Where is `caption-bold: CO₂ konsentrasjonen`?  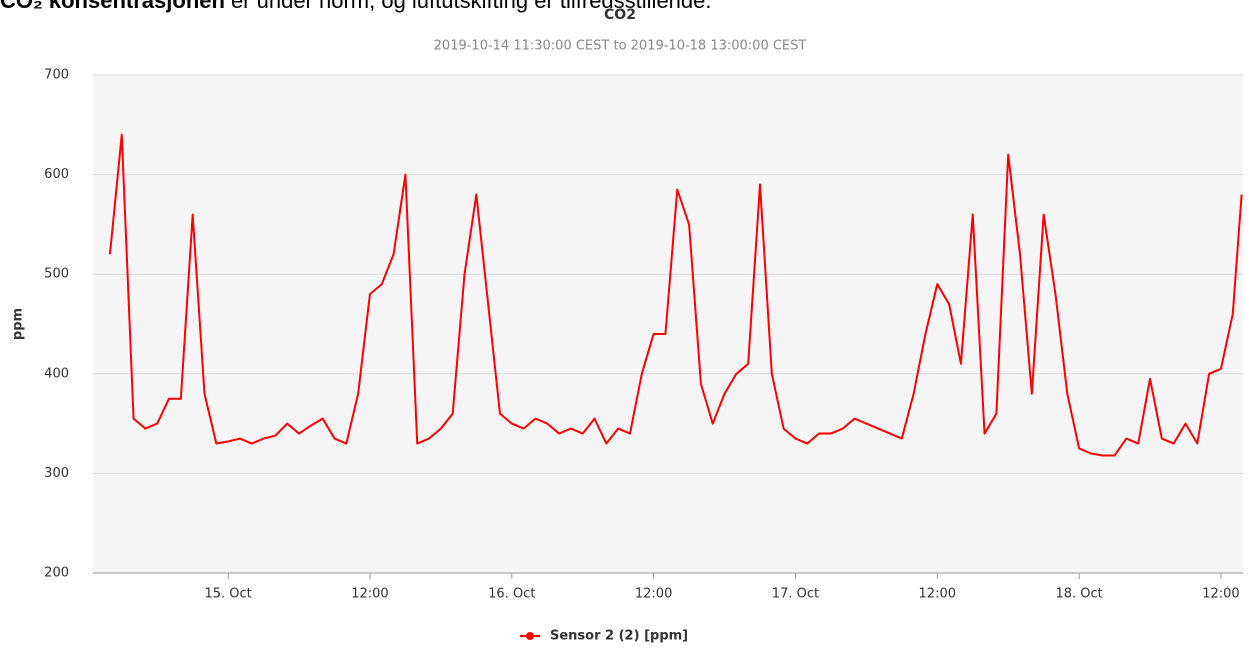
caption-bold: CO₂ konsentrasjonen is located at coordinates (112, 6).